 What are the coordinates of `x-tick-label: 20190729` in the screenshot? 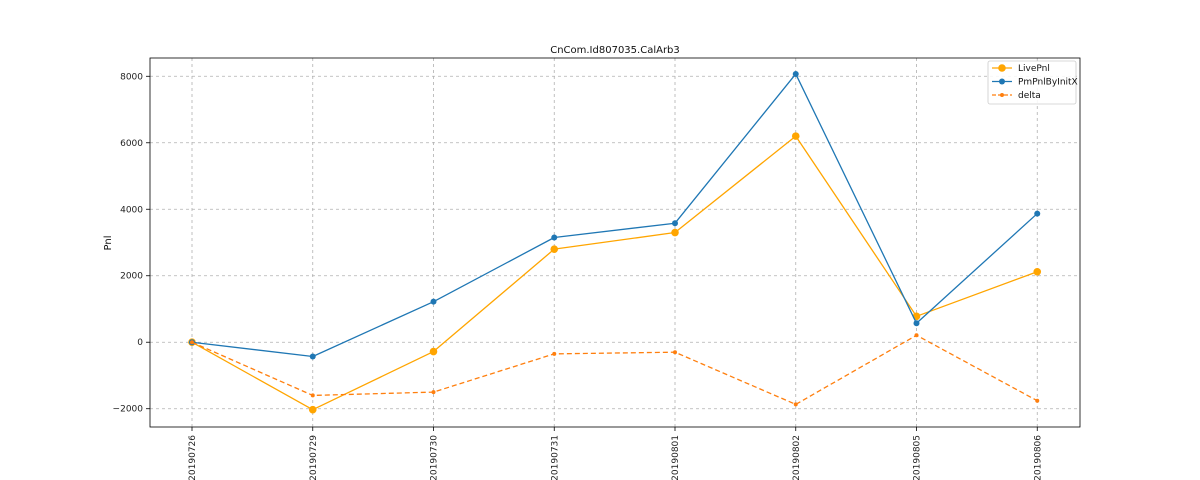 It's located at (314, 457).